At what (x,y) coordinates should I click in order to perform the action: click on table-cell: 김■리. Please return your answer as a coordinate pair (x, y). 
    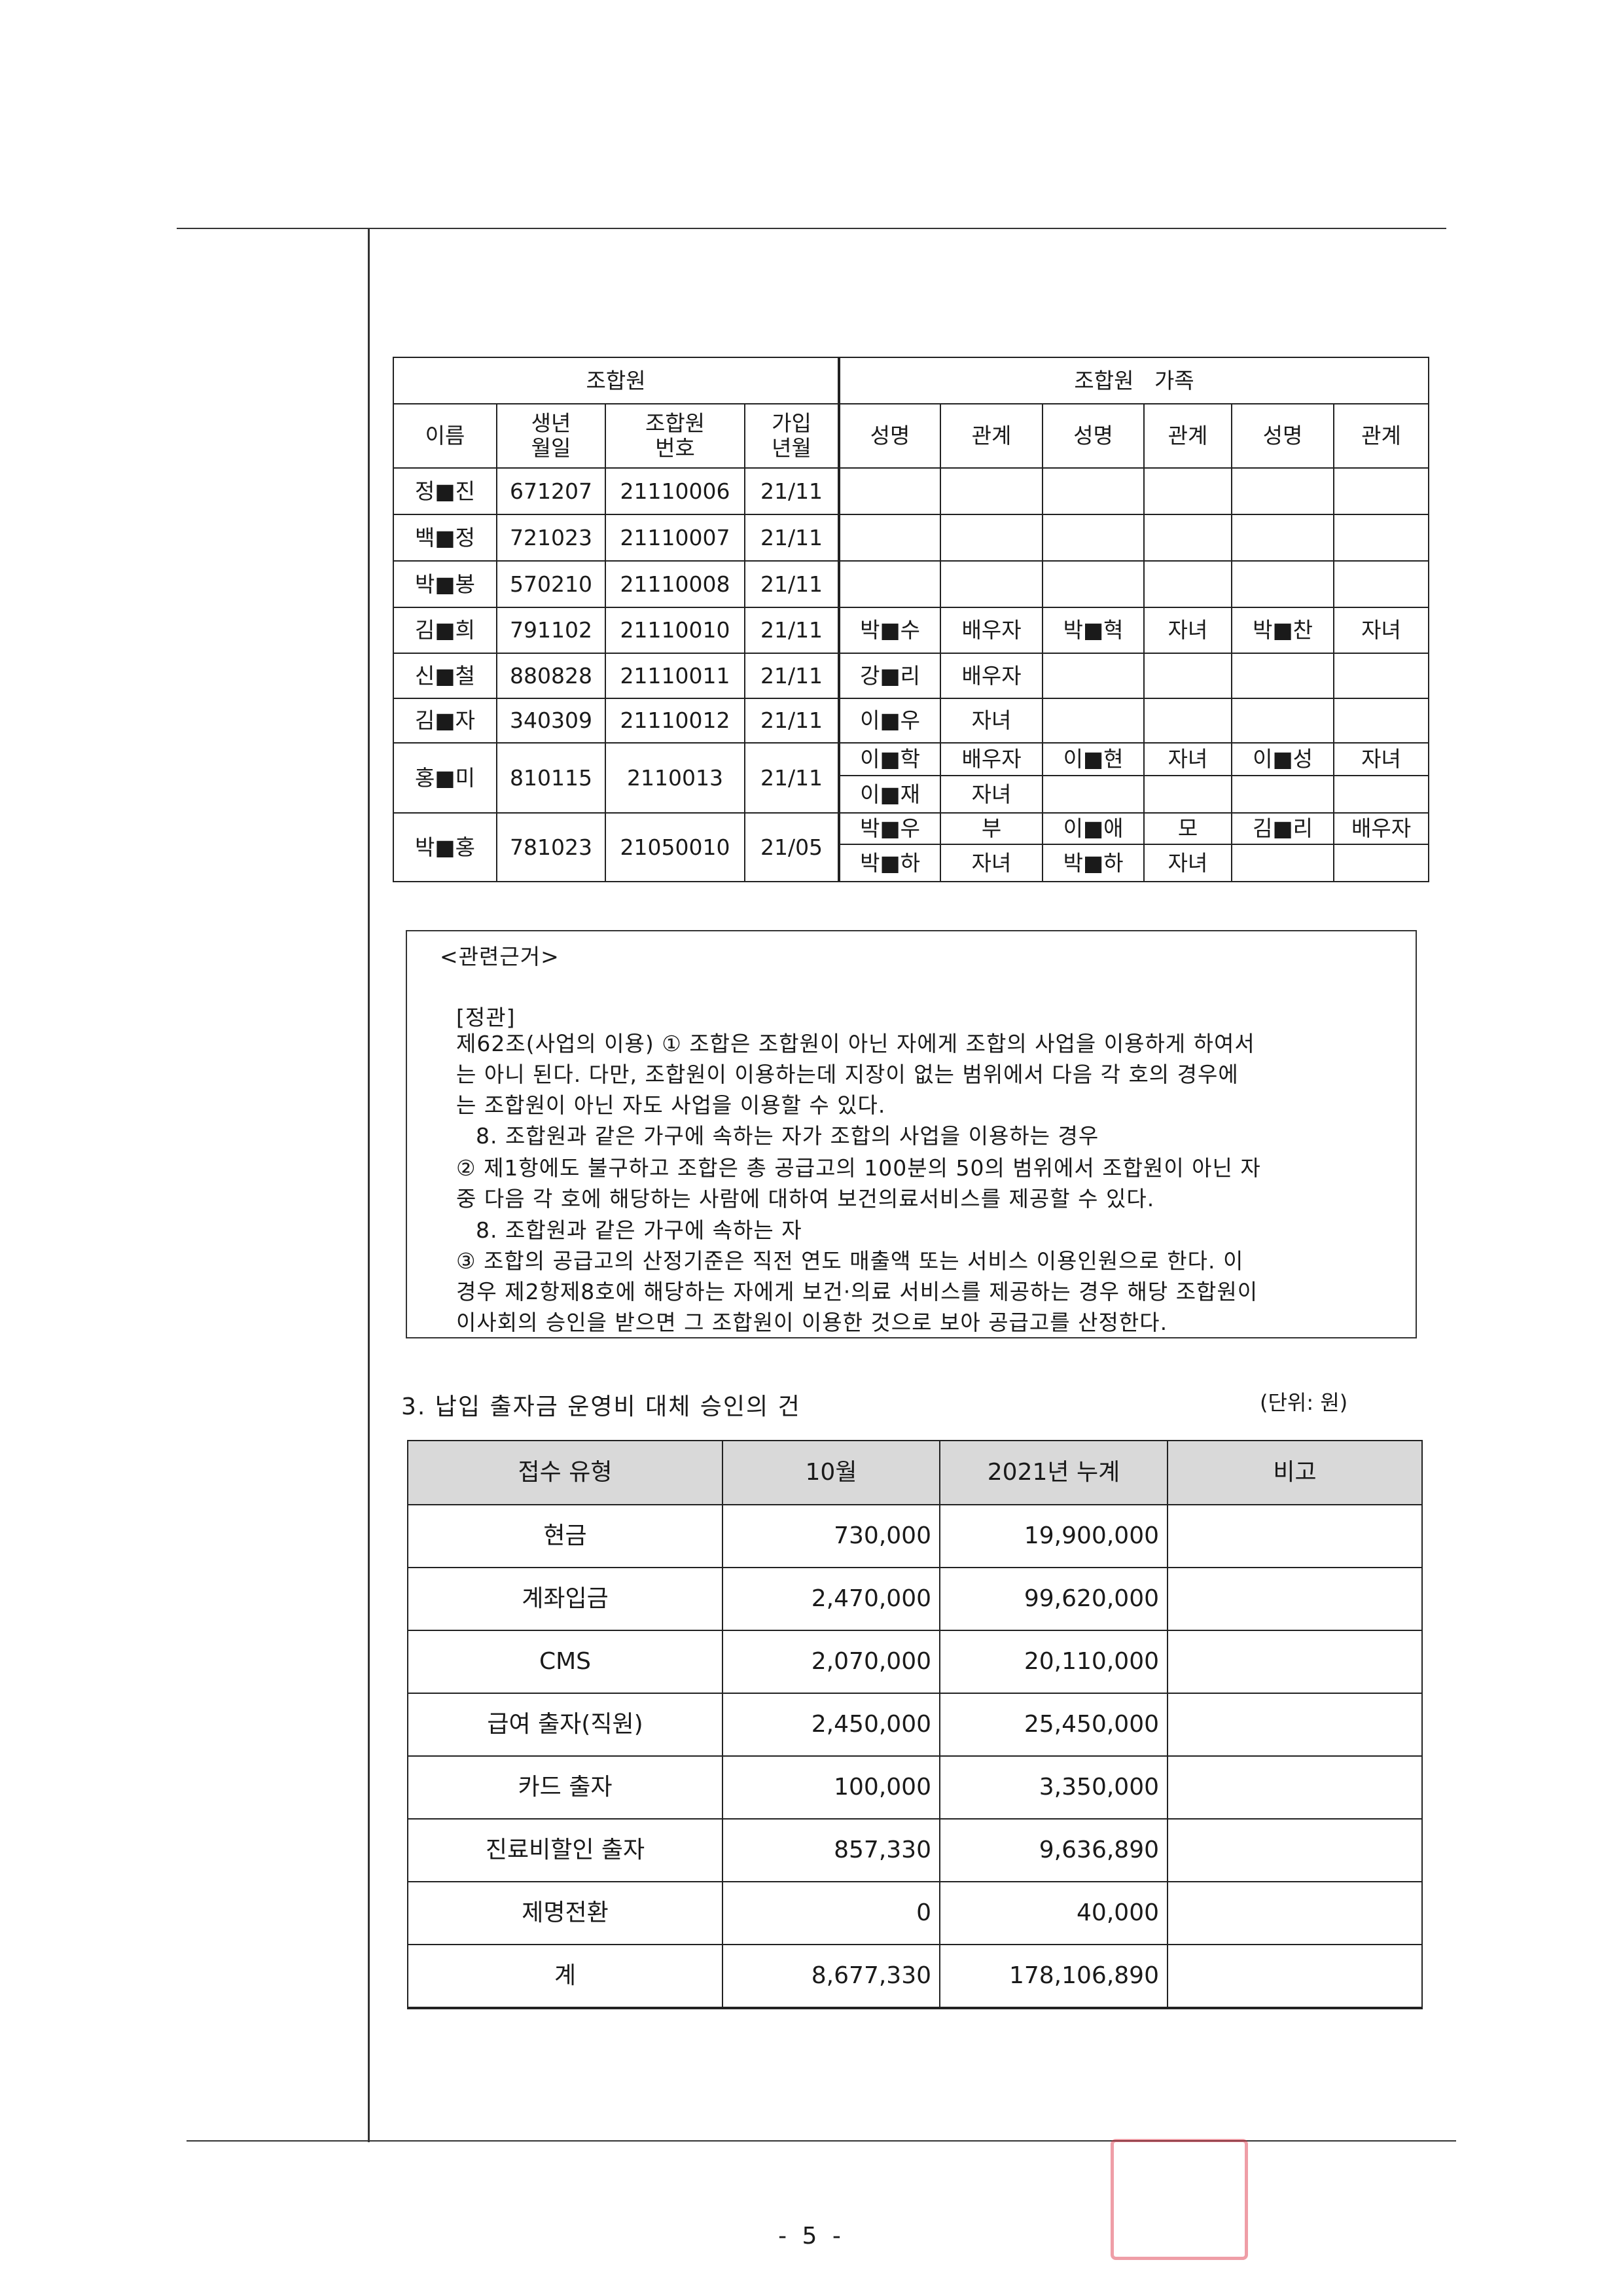
    Looking at the image, I should click on (1283, 828).